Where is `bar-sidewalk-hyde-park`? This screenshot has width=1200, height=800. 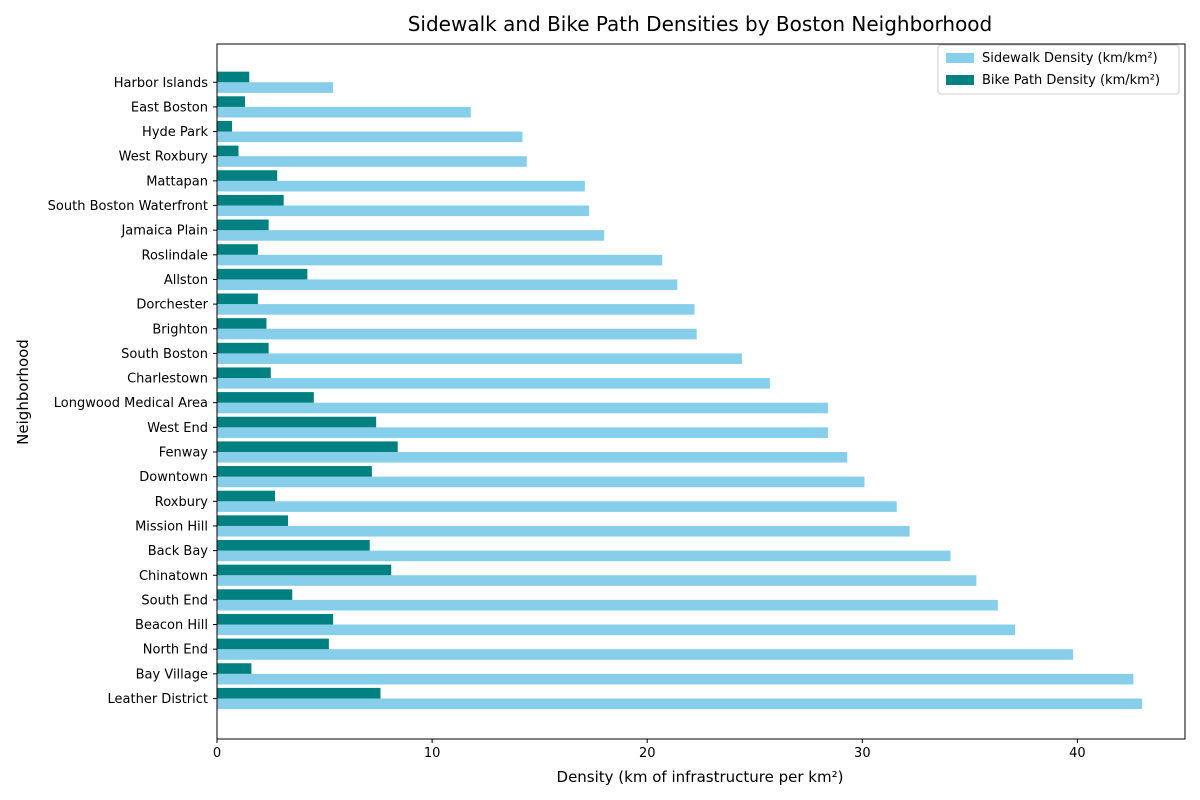 bar-sidewalk-hyde-park is located at coordinates (370, 137).